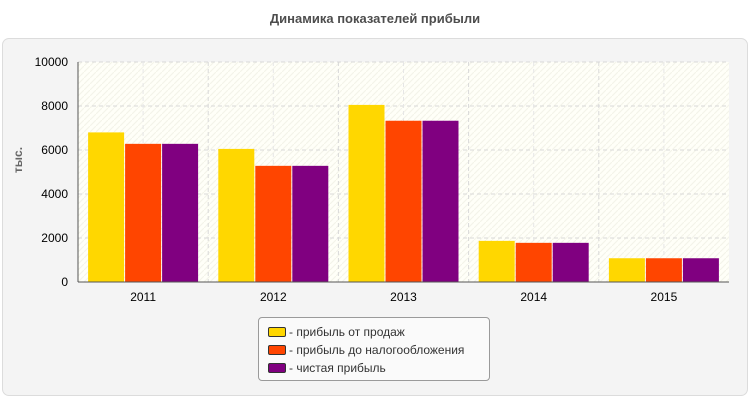 The image size is (750, 400). Describe the element at coordinates (273, 297) in the screenshot. I see `x-tick-label: 2012` at that location.